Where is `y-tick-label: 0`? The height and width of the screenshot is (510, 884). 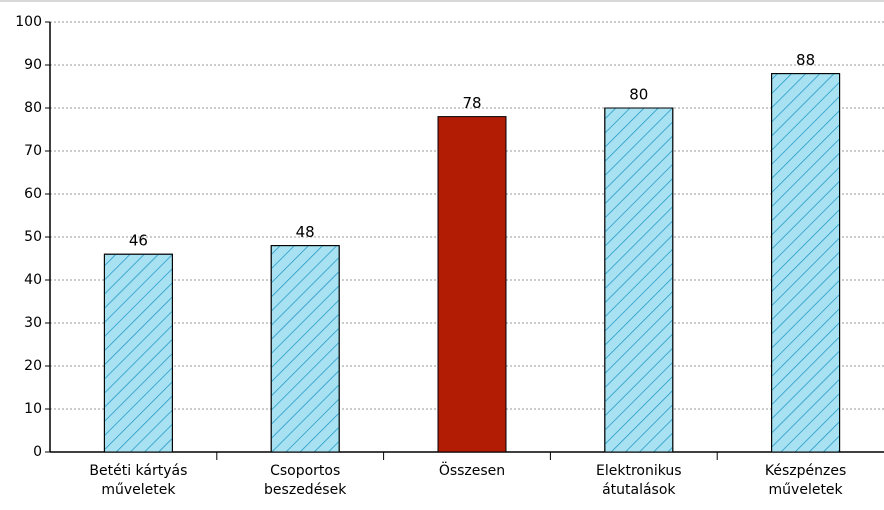 y-tick-label: 0 is located at coordinates (37, 452).